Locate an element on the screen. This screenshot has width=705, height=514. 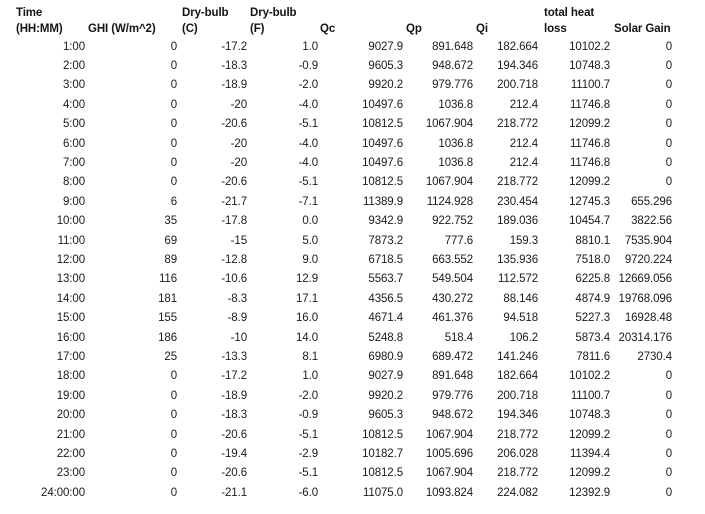
column-header-total_heat_loss-line2: loss is located at coordinates (555, 29).